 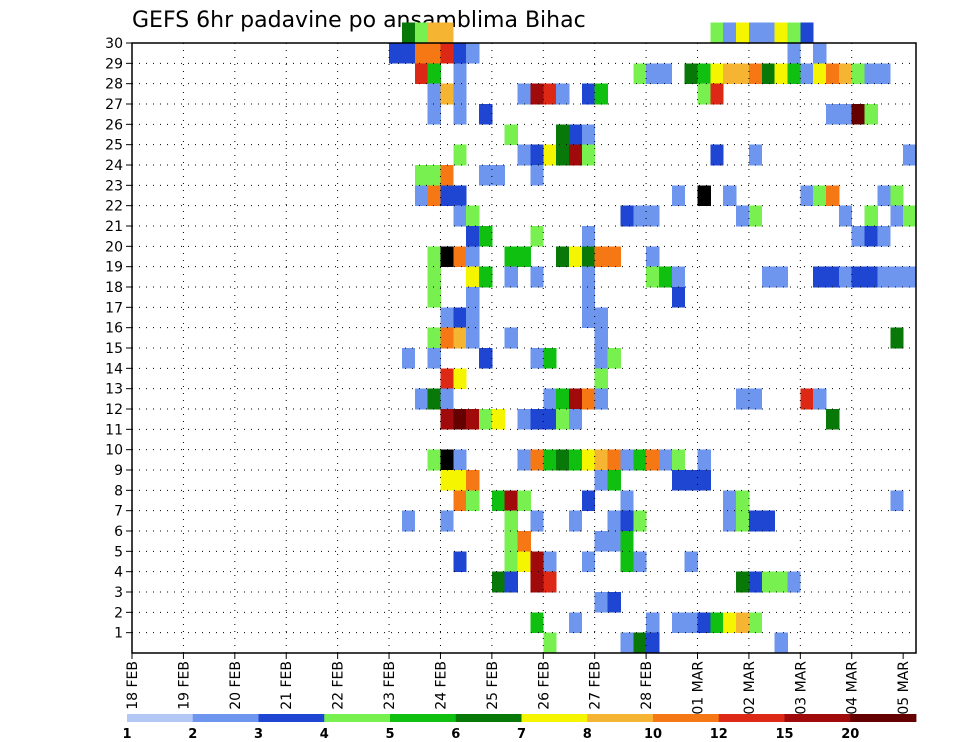 What do you see at coordinates (126, 734) in the screenshot?
I see `legend-label: 1` at bounding box center [126, 734].